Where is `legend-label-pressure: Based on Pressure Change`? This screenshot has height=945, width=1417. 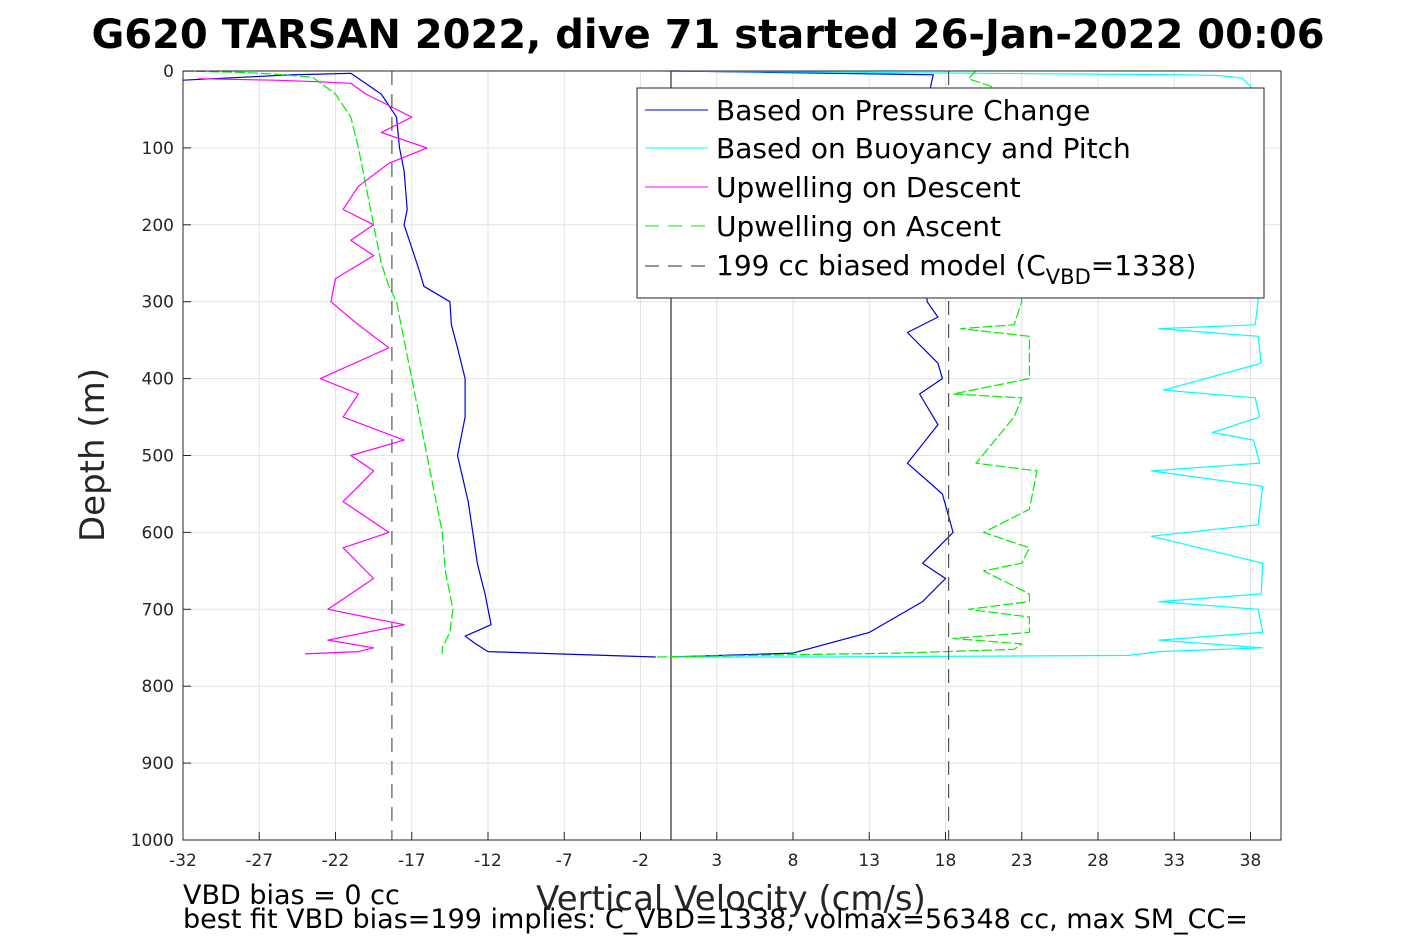
legend-label-pressure: Based on Pressure Change is located at coordinates (903, 110).